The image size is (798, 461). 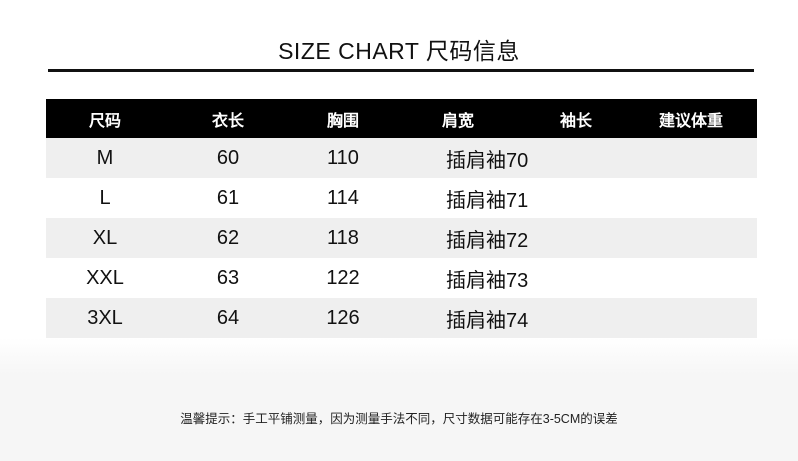 I want to click on cell-length: 62, so click(x=228, y=237).